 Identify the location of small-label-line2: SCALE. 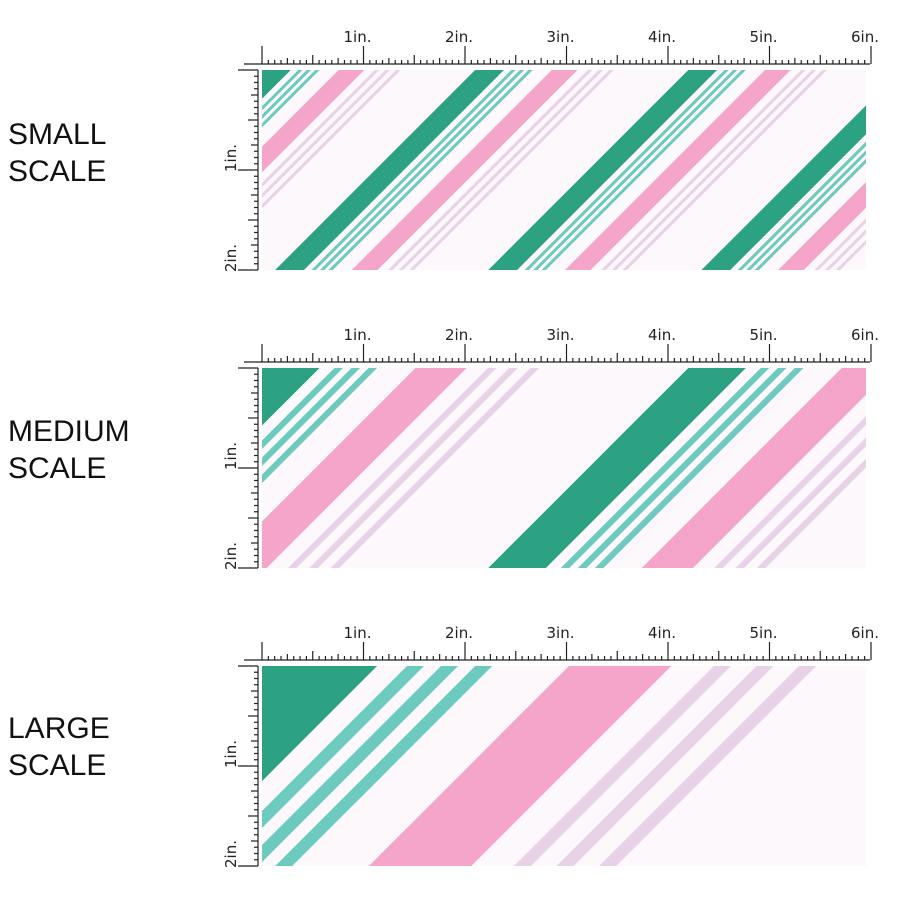
(57, 171).